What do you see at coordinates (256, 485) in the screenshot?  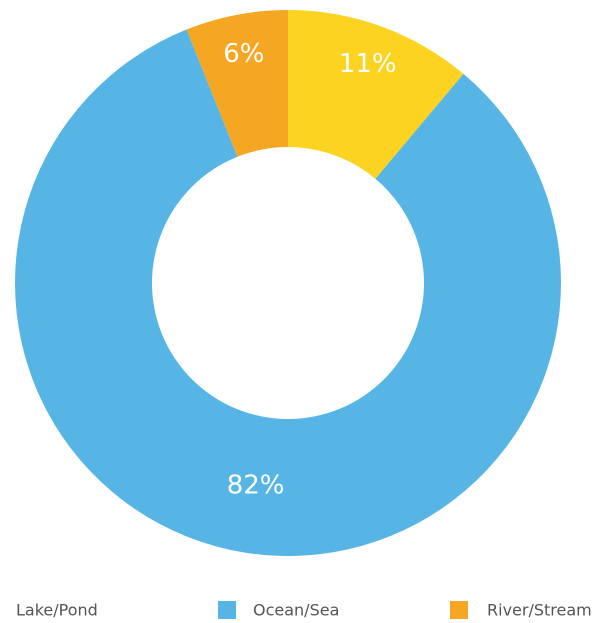 I see `slice-label-ocean-sea: 82%` at bounding box center [256, 485].